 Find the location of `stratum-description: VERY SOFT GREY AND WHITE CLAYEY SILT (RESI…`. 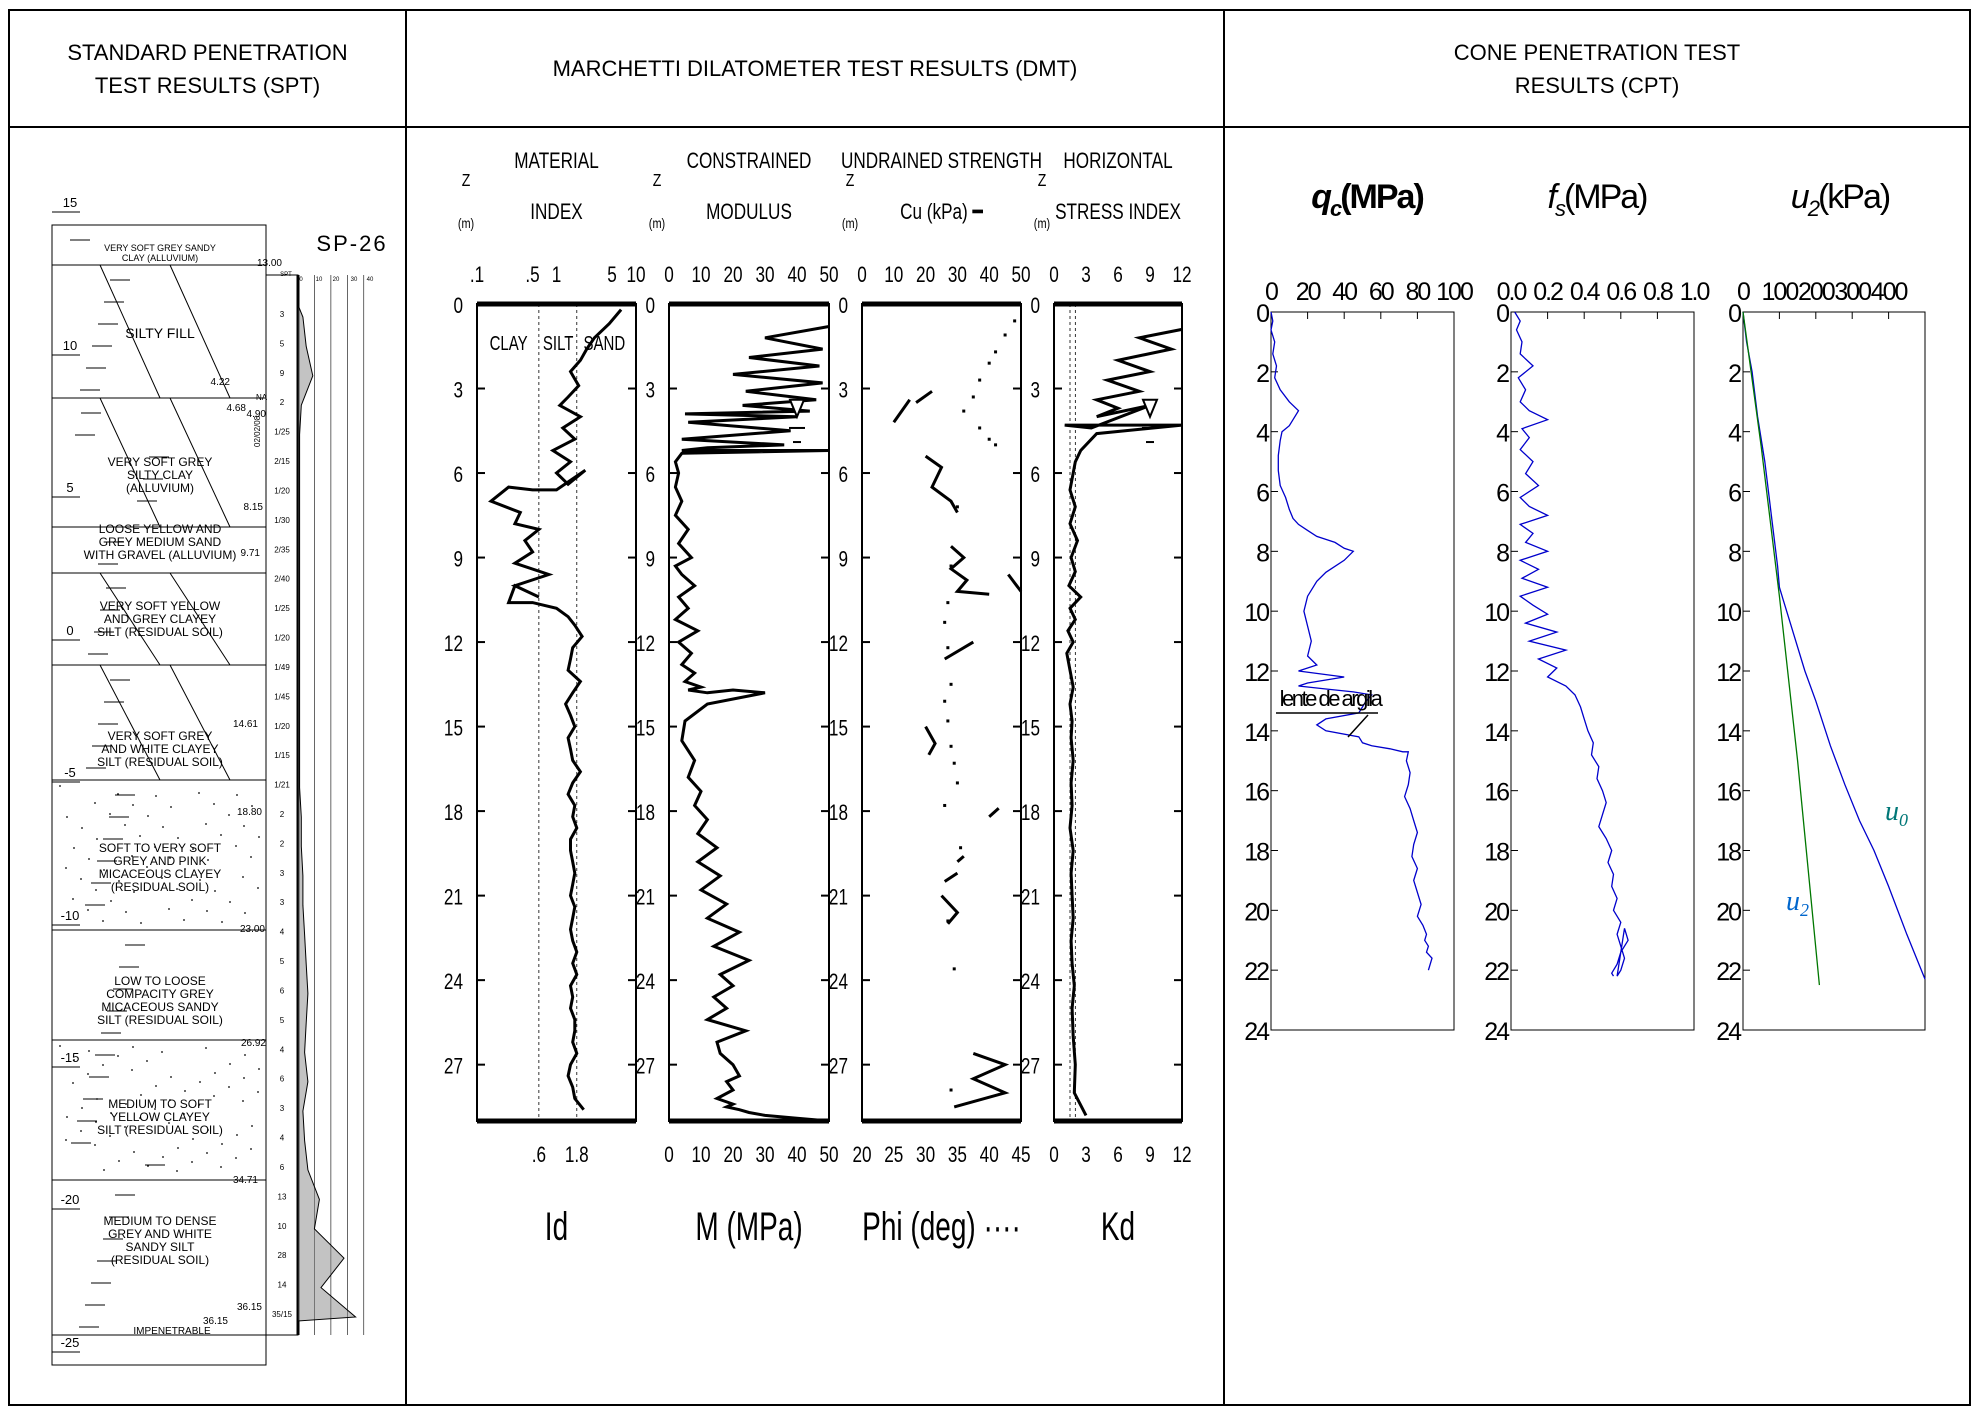

stratum-description: VERY SOFT GREY AND WHITE CLAYEY SILT (RESI… is located at coordinates (160, 749).